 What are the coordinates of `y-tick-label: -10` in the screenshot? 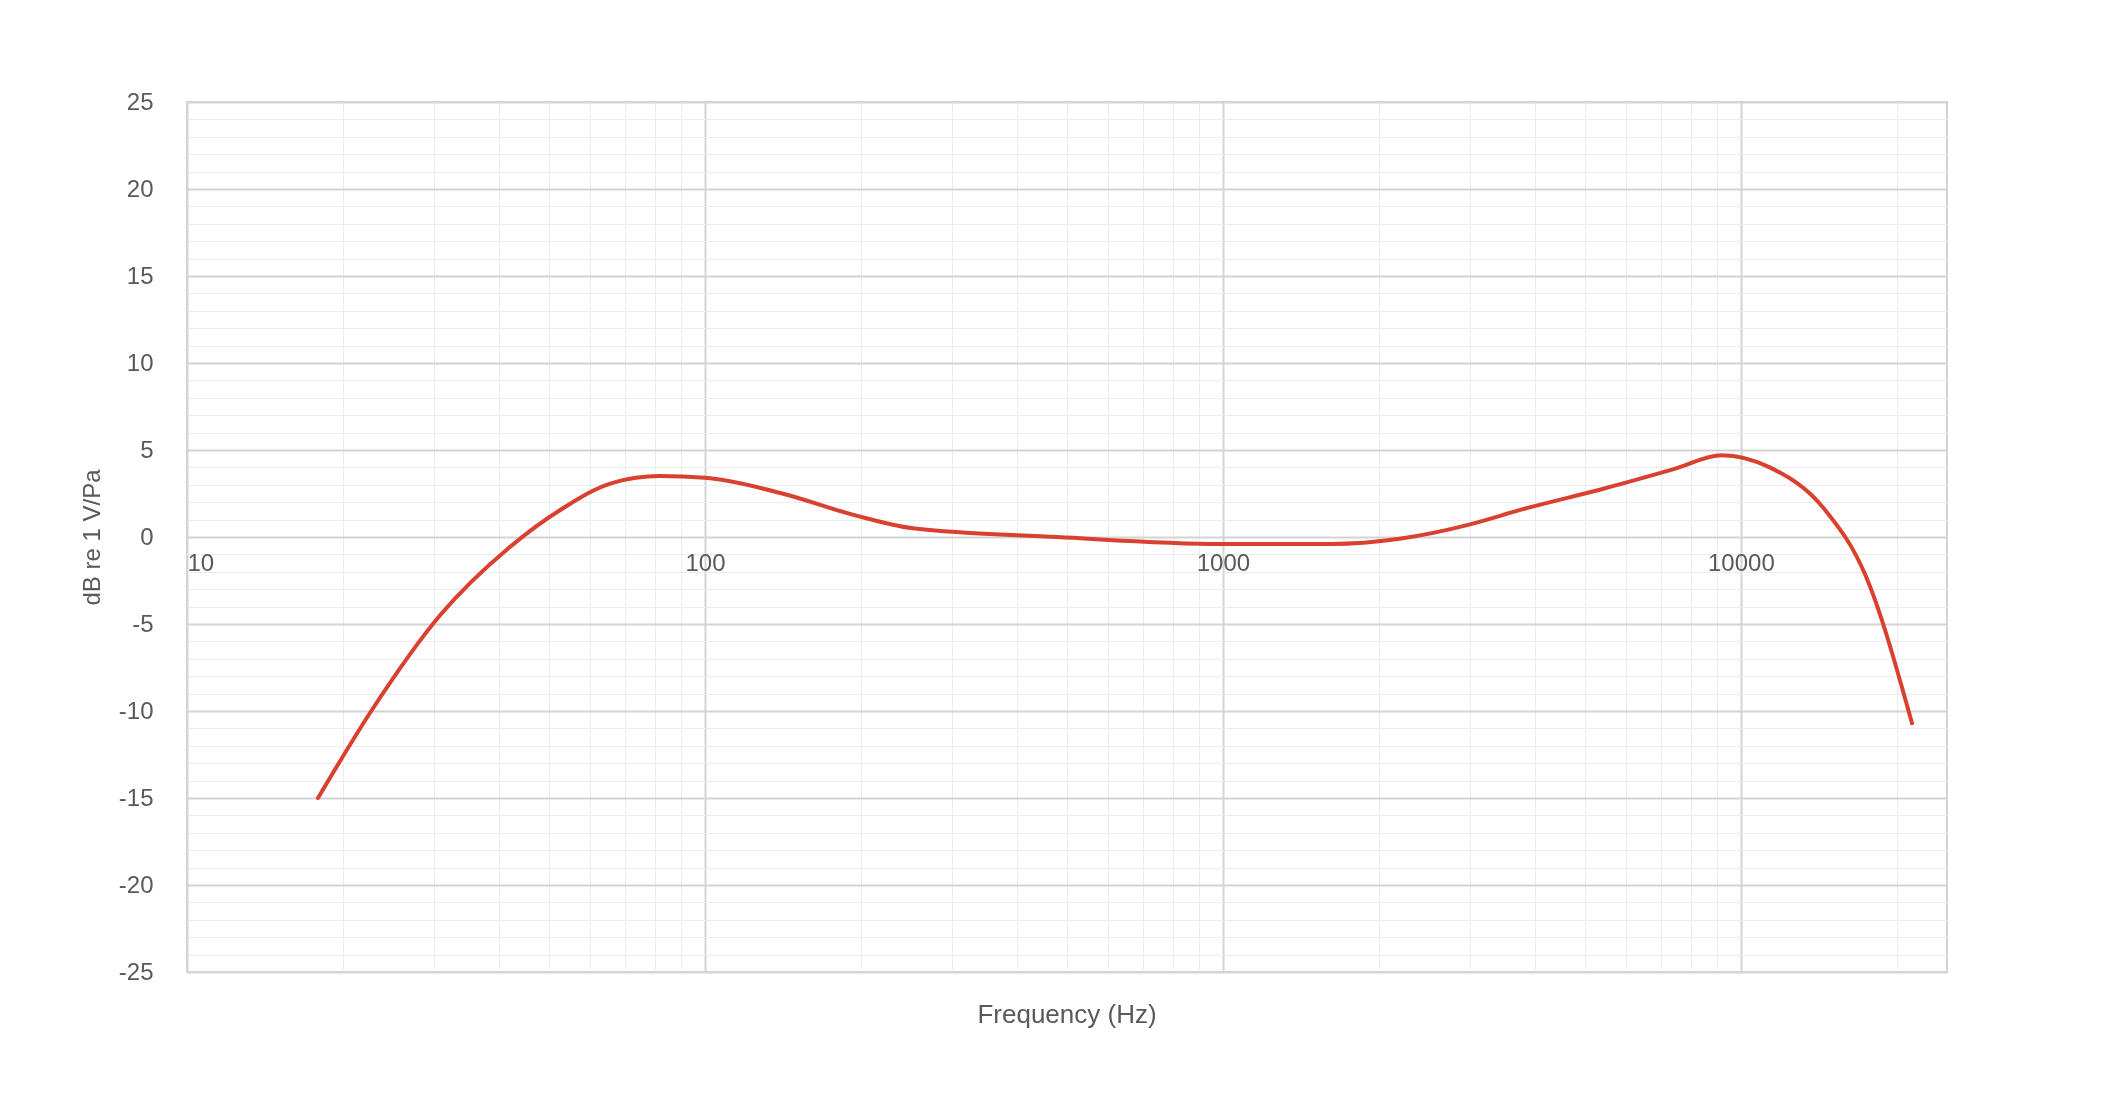 It's located at (136, 710).